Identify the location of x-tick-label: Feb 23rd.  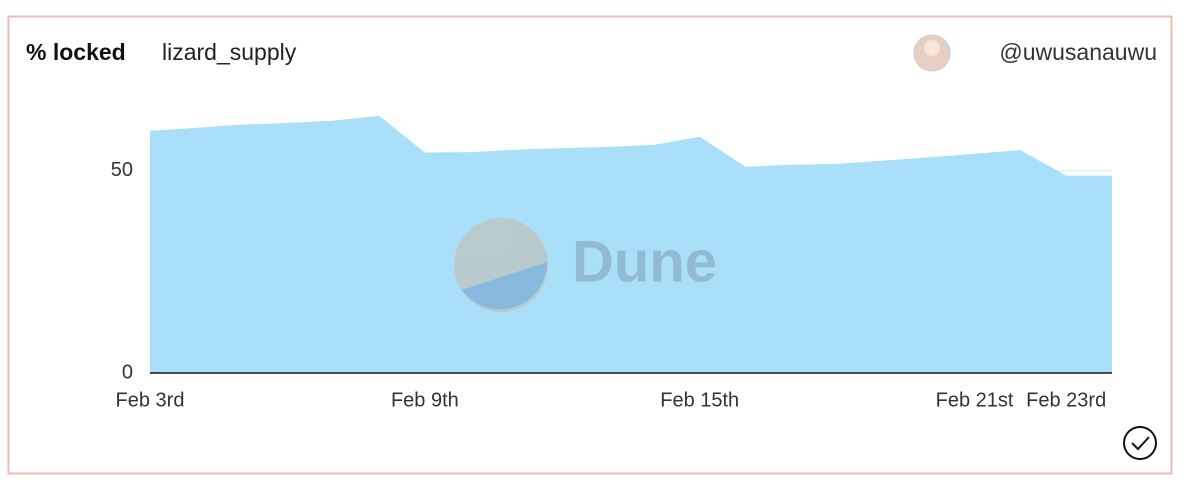
(1066, 400).